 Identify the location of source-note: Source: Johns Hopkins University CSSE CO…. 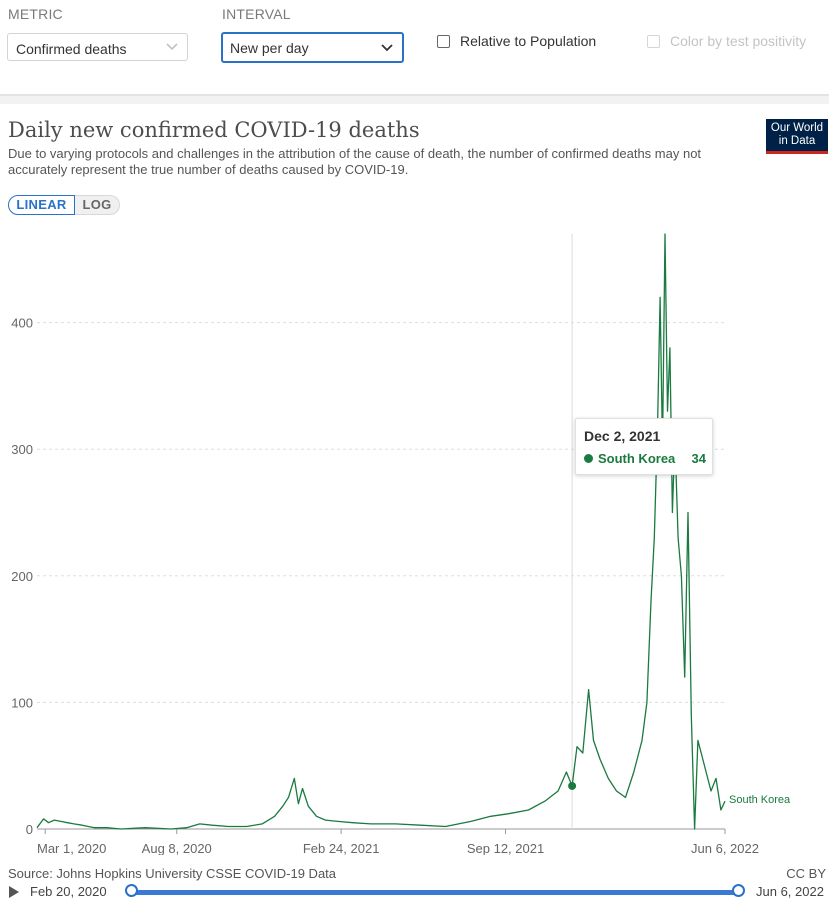
(172, 873).